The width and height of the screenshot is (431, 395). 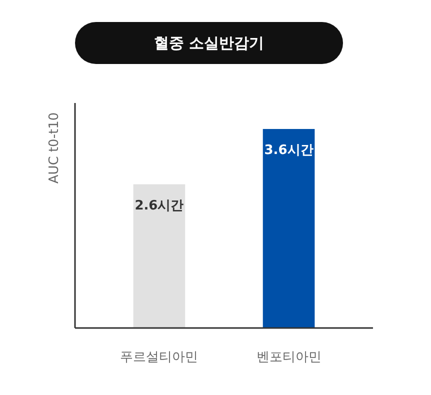 What do you see at coordinates (159, 206) in the screenshot?
I see `data-label: 2.6시간` at bounding box center [159, 206].